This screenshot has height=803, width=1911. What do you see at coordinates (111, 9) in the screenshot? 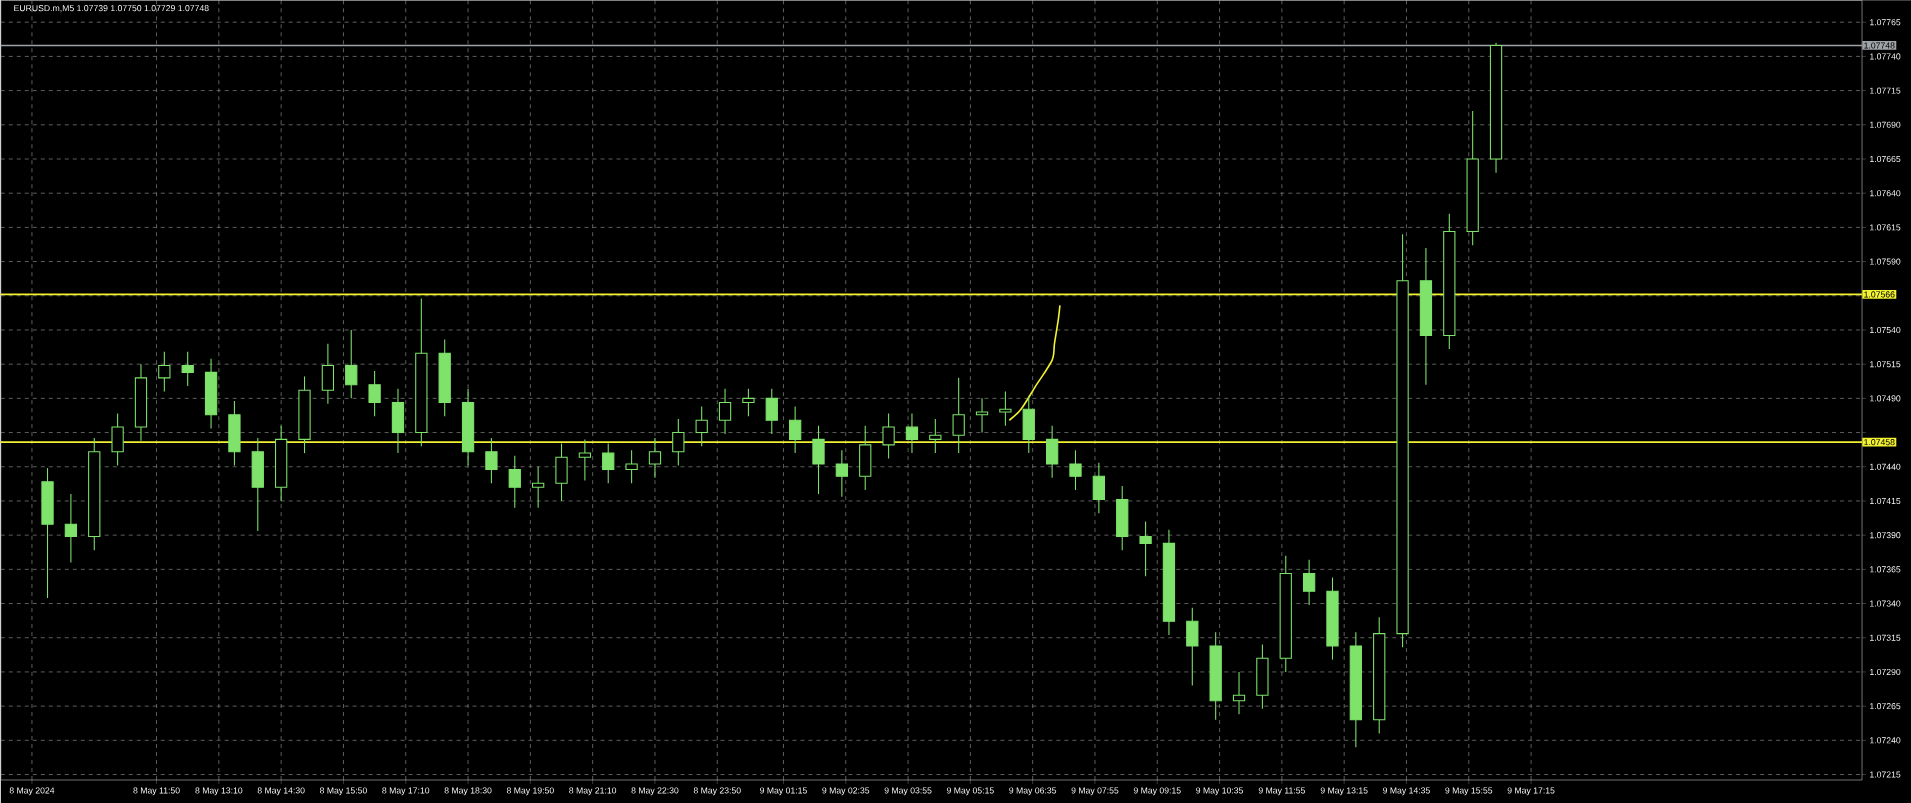
I see `chart-title: EURUSD.m,M5 1.07739 1.07750 1.07729 1.07748` at bounding box center [111, 9].